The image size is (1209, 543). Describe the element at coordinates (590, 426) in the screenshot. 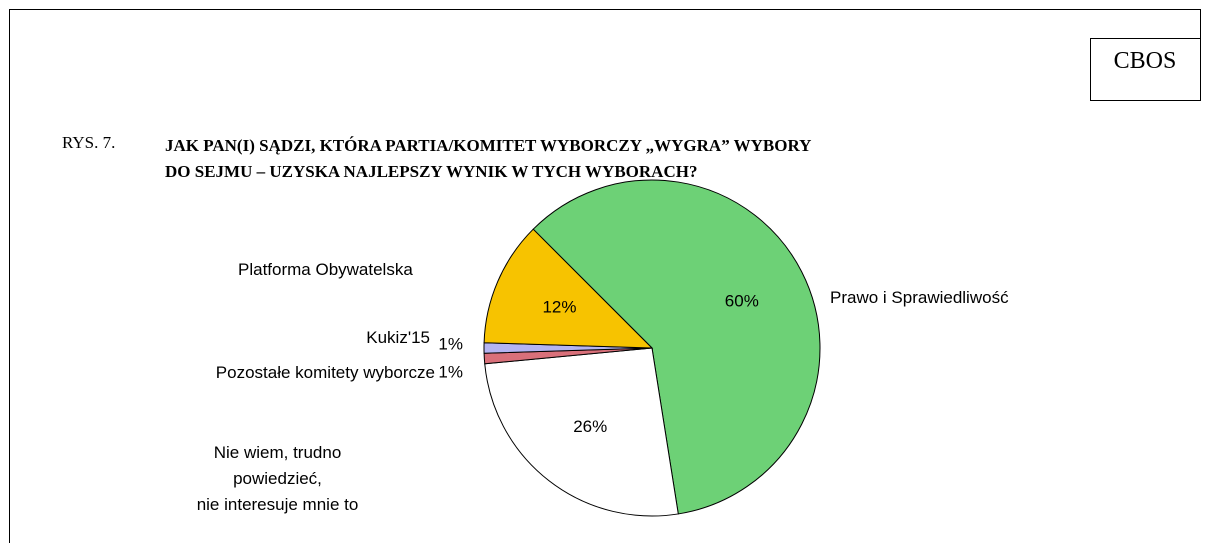

I see `value-label: 26%` at that location.